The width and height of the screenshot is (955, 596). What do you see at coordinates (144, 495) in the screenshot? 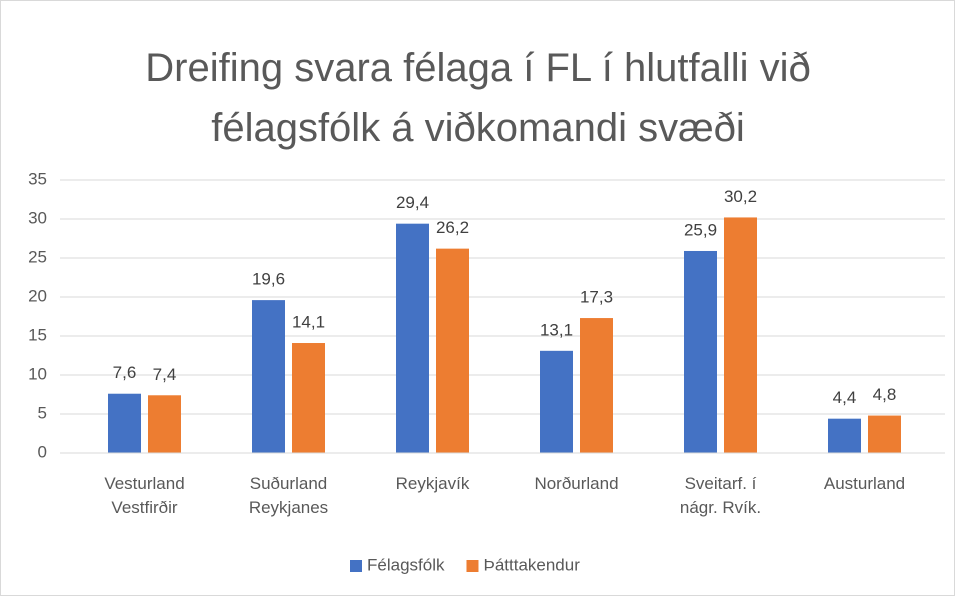
I see `x-tick-label: Vesturland Vestfirðir` at bounding box center [144, 495].